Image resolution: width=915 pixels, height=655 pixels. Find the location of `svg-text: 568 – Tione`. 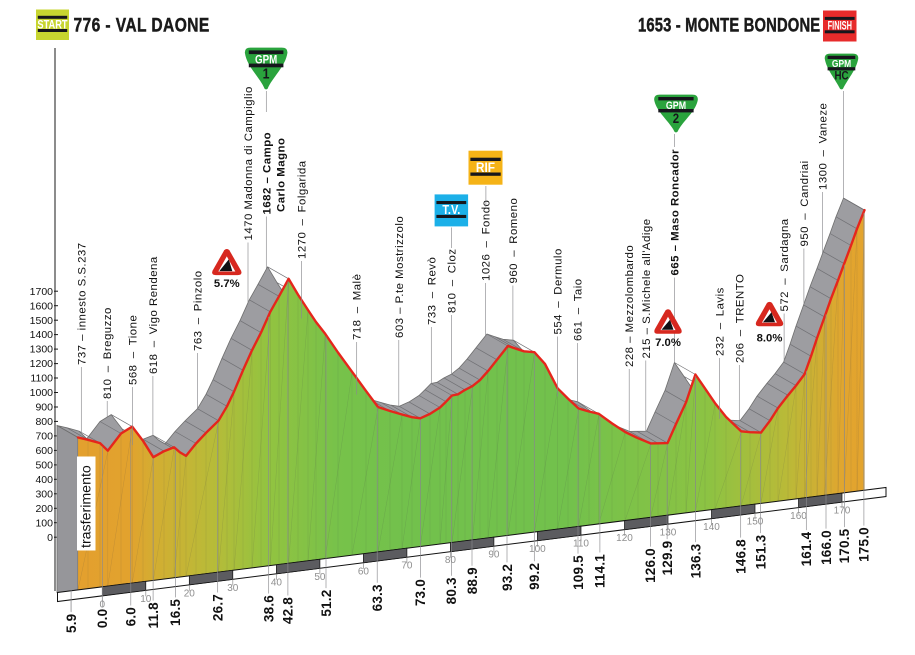

svg-text: 568 – Tione is located at coordinates (133, 350).